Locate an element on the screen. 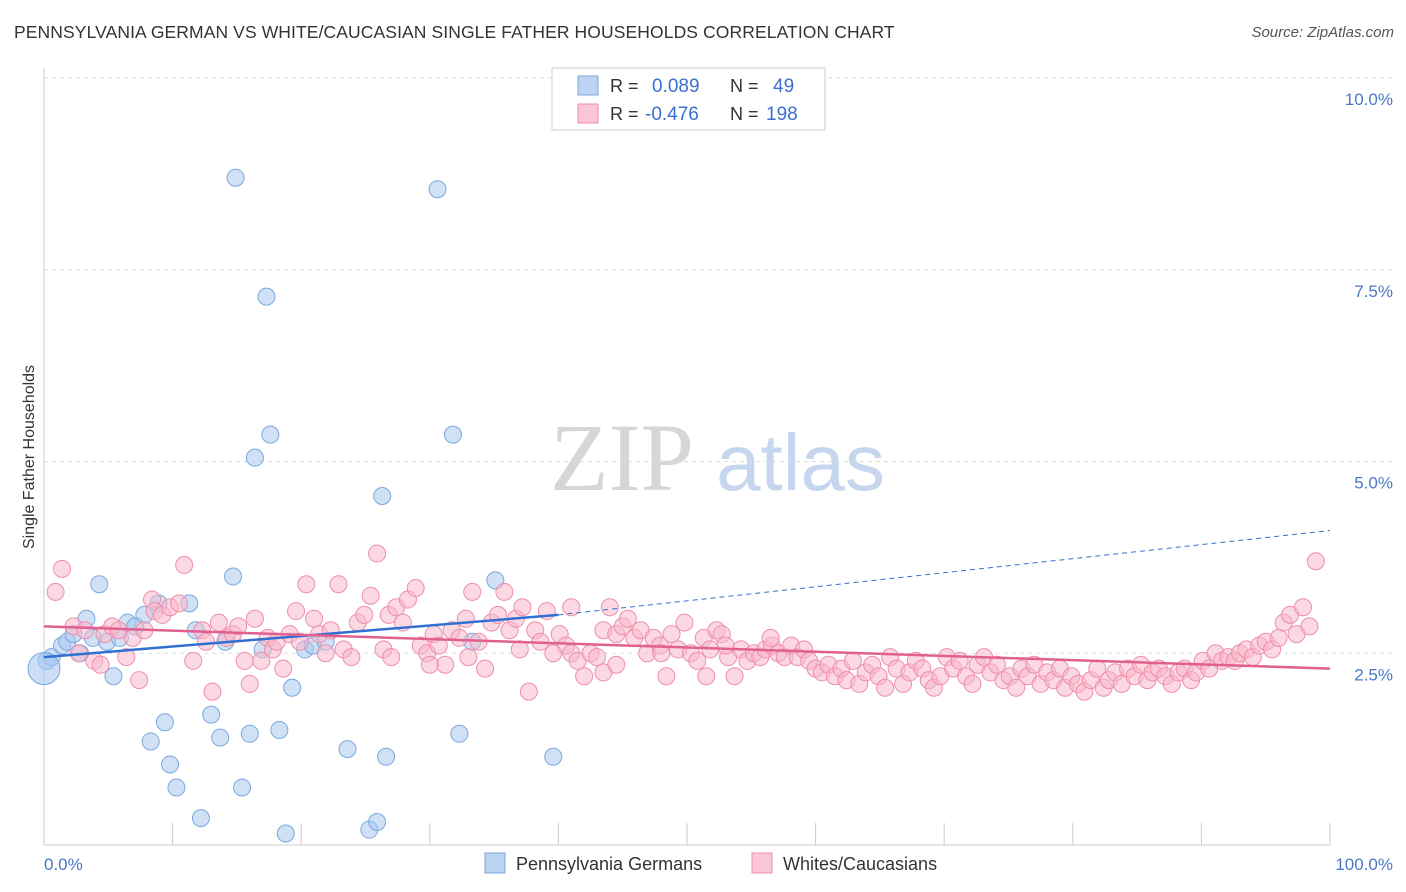 Image resolution: width=1406 pixels, height=892 pixels. legend-label-whites-caucasians: Whites/Caucasians is located at coordinates (860, 864).